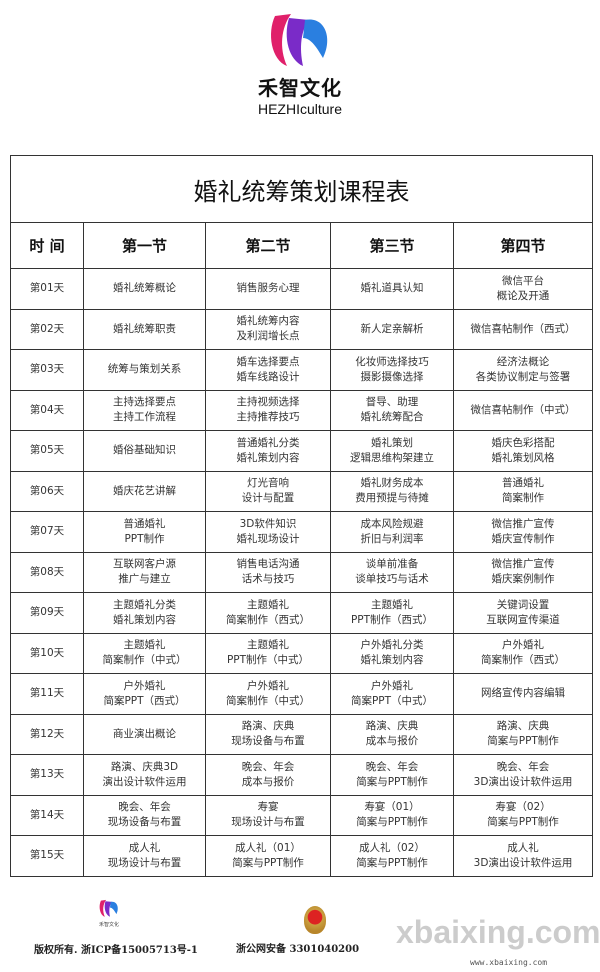 The height and width of the screenshot is (972, 600). What do you see at coordinates (523, 245) in the screenshot?
I see `header-session-4: 第四节` at bounding box center [523, 245].